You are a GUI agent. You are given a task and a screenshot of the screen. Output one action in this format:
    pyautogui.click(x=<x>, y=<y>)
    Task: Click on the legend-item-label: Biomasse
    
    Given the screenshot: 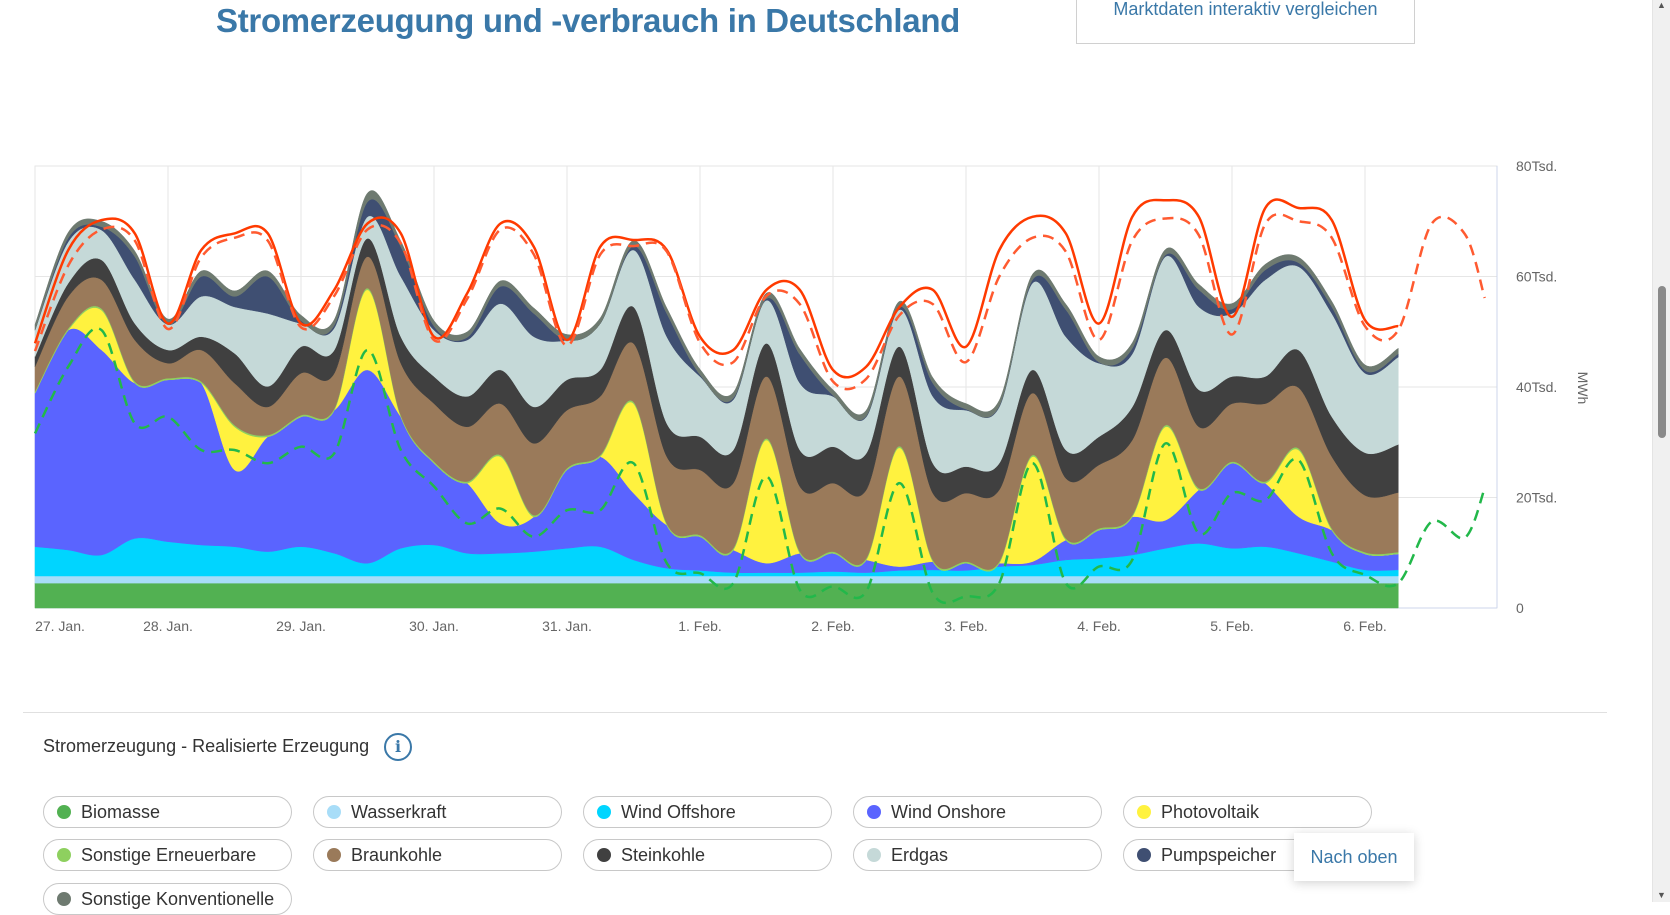 What is the action you would take?
    pyautogui.click(x=121, y=812)
    